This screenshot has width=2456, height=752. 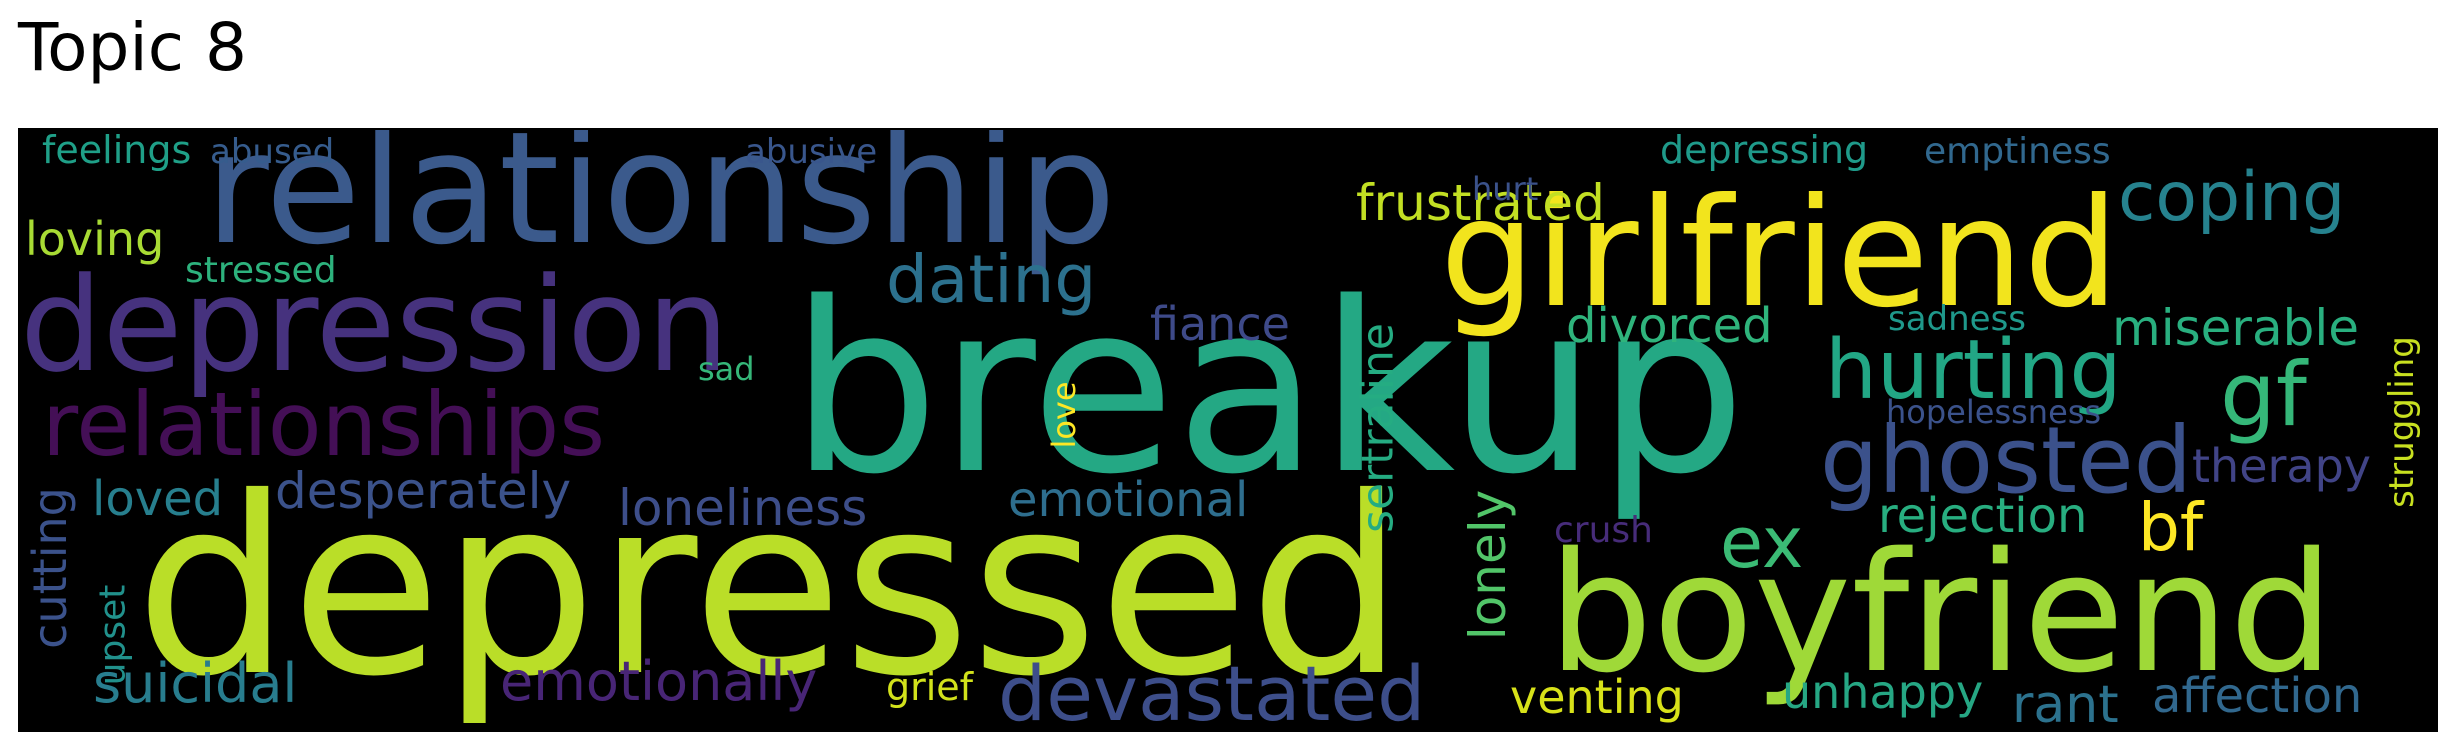 What do you see at coordinates (1982, 516) in the screenshot?
I see `cloud-word-rejection: rejection` at bounding box center [1982, 516].